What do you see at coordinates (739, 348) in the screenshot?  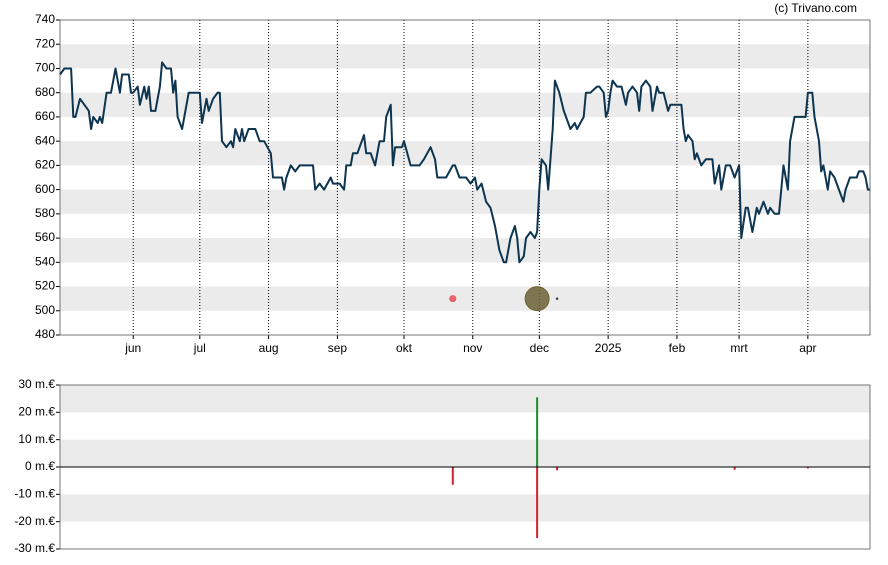 I see `x-tick-label: mrt` at bounding box center [739, 348].